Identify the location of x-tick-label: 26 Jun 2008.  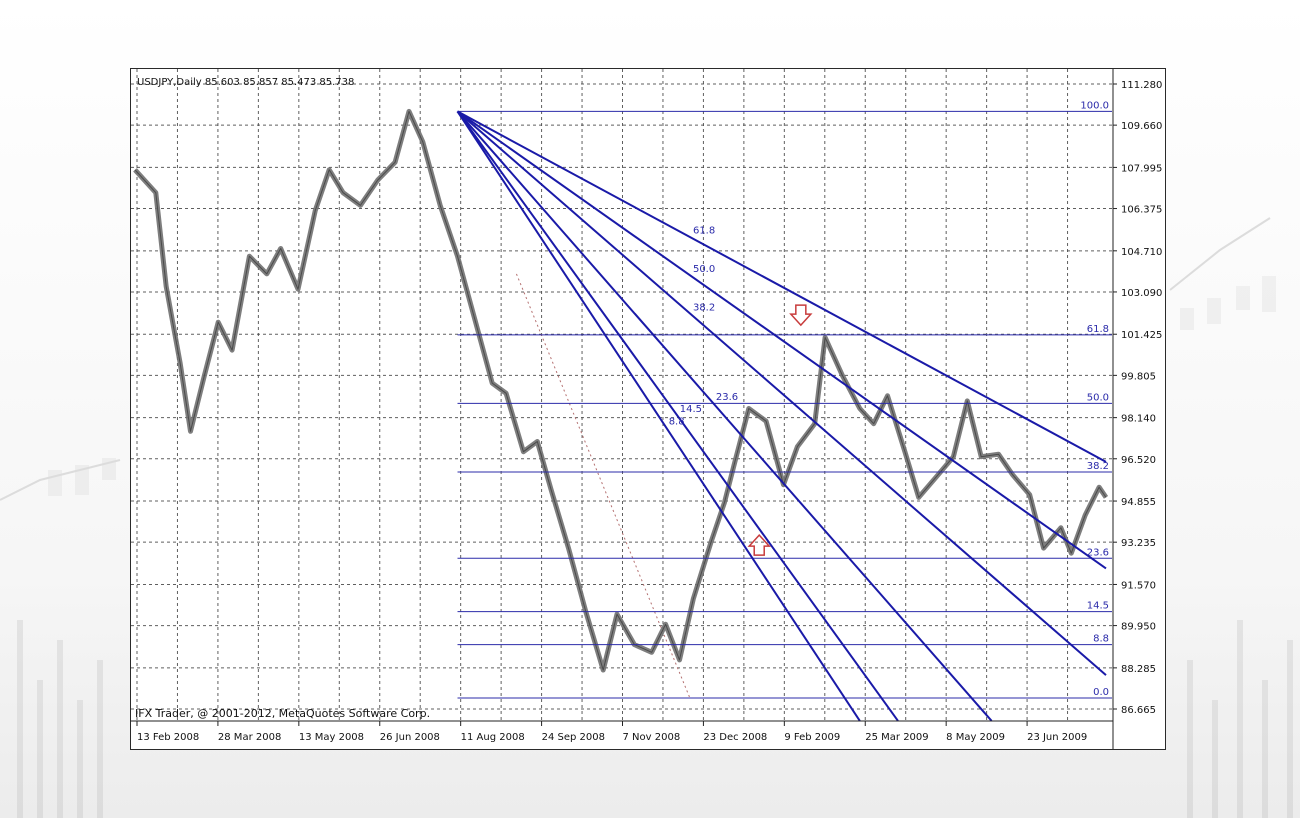
(410, 737).